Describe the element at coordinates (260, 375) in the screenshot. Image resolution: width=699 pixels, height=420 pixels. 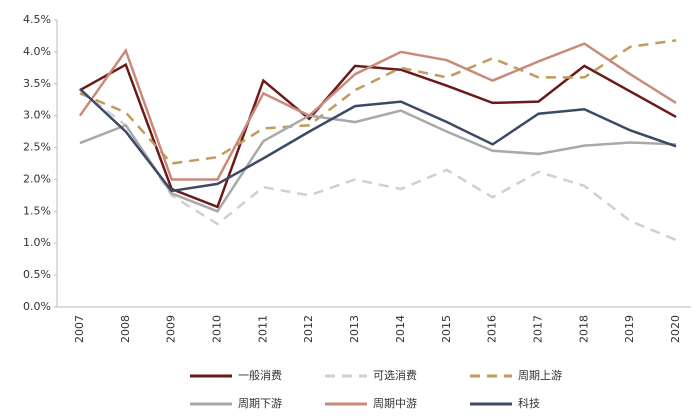
I see `legend-label: 一般消费` at that location.